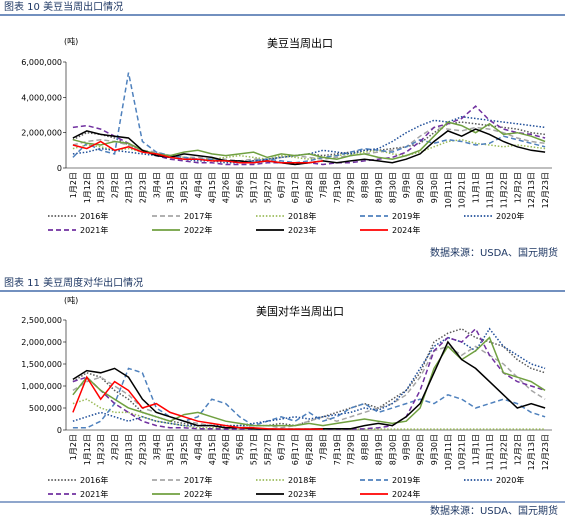  I want to click on legend-label: 2019年, so click(406, 216).